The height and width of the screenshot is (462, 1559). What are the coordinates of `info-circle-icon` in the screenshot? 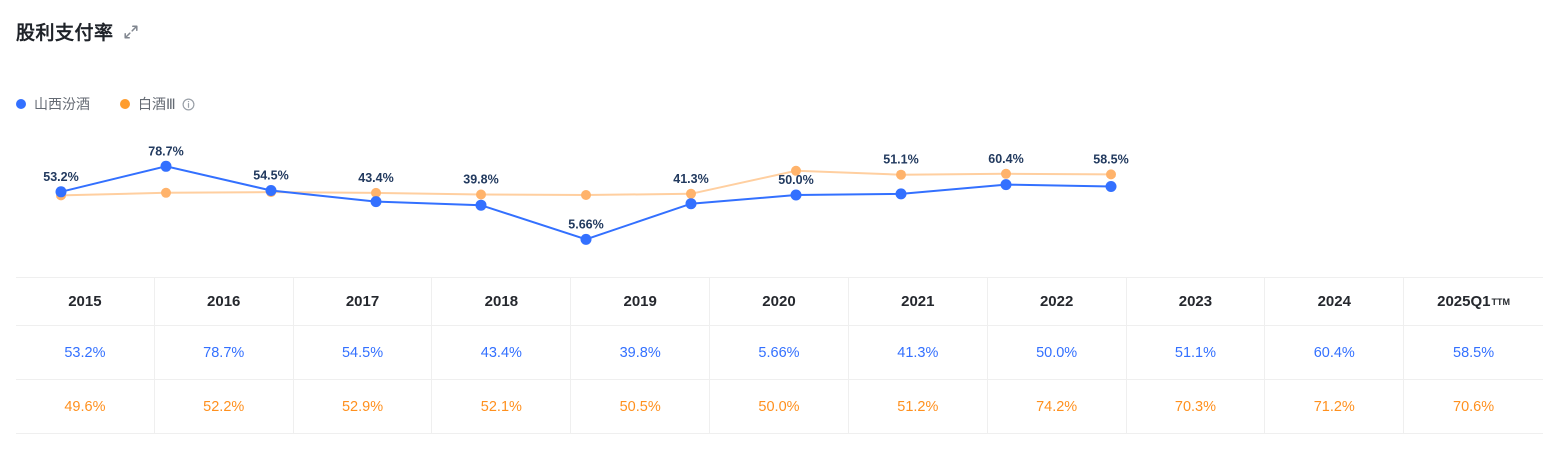 It's located at (188, 104).